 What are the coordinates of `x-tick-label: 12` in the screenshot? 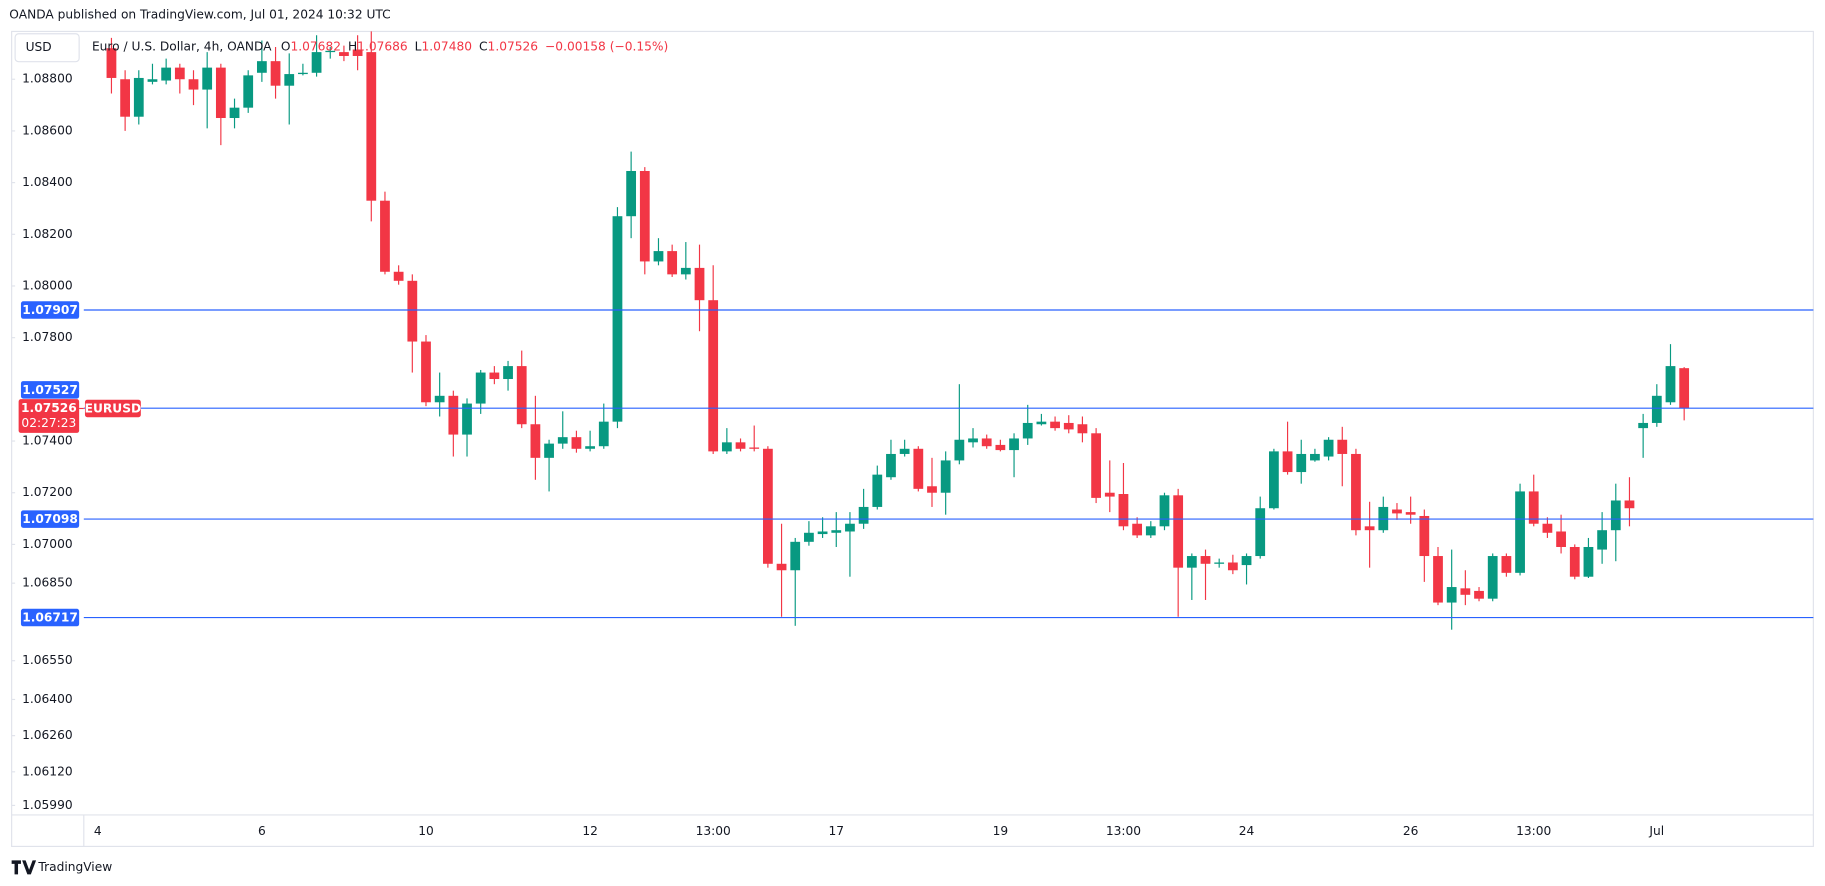 It's located at (590, 831).